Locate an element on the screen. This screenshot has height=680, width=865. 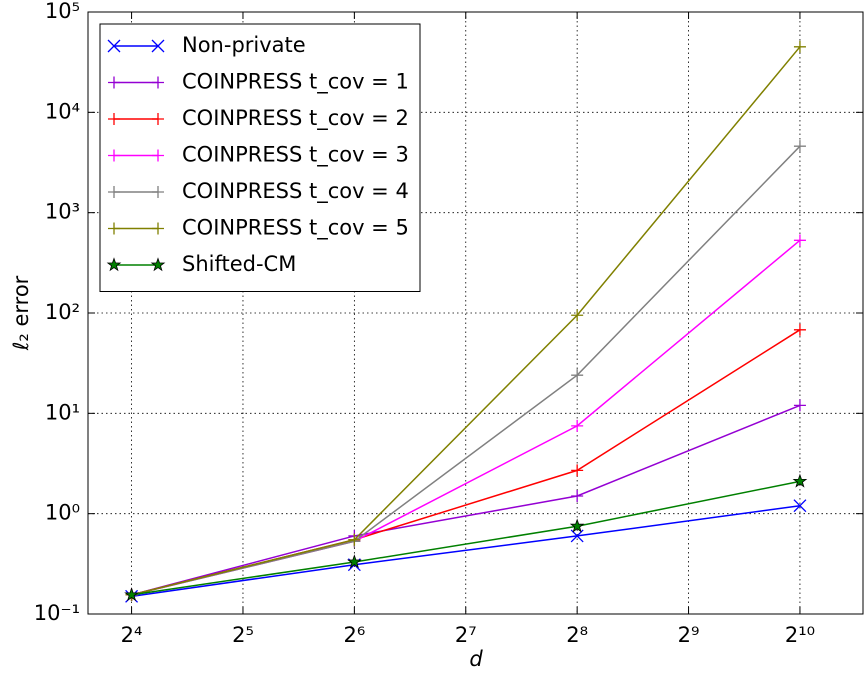
legend-frame is located at coordinates (260, 157).